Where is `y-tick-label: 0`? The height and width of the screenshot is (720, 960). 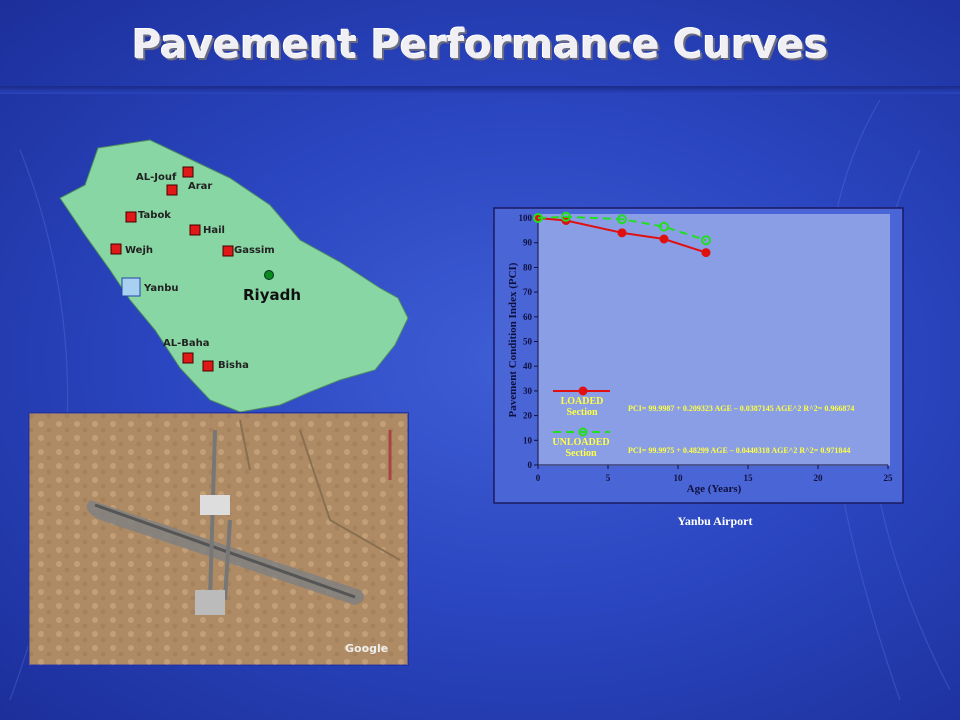 y-tick-label: 0 is located at coordinates (530, 465).